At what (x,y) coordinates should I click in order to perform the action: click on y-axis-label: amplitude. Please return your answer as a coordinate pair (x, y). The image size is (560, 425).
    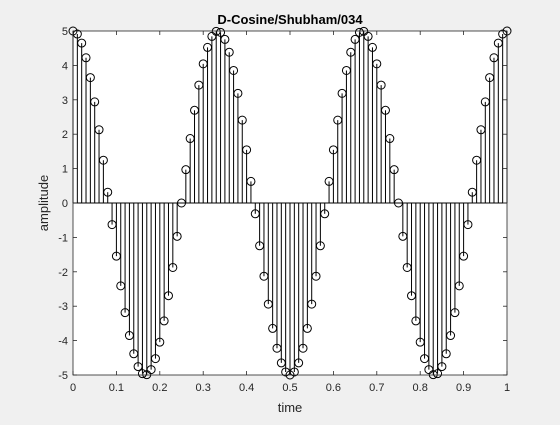
    Looking at the image, I should click on (43, 203).